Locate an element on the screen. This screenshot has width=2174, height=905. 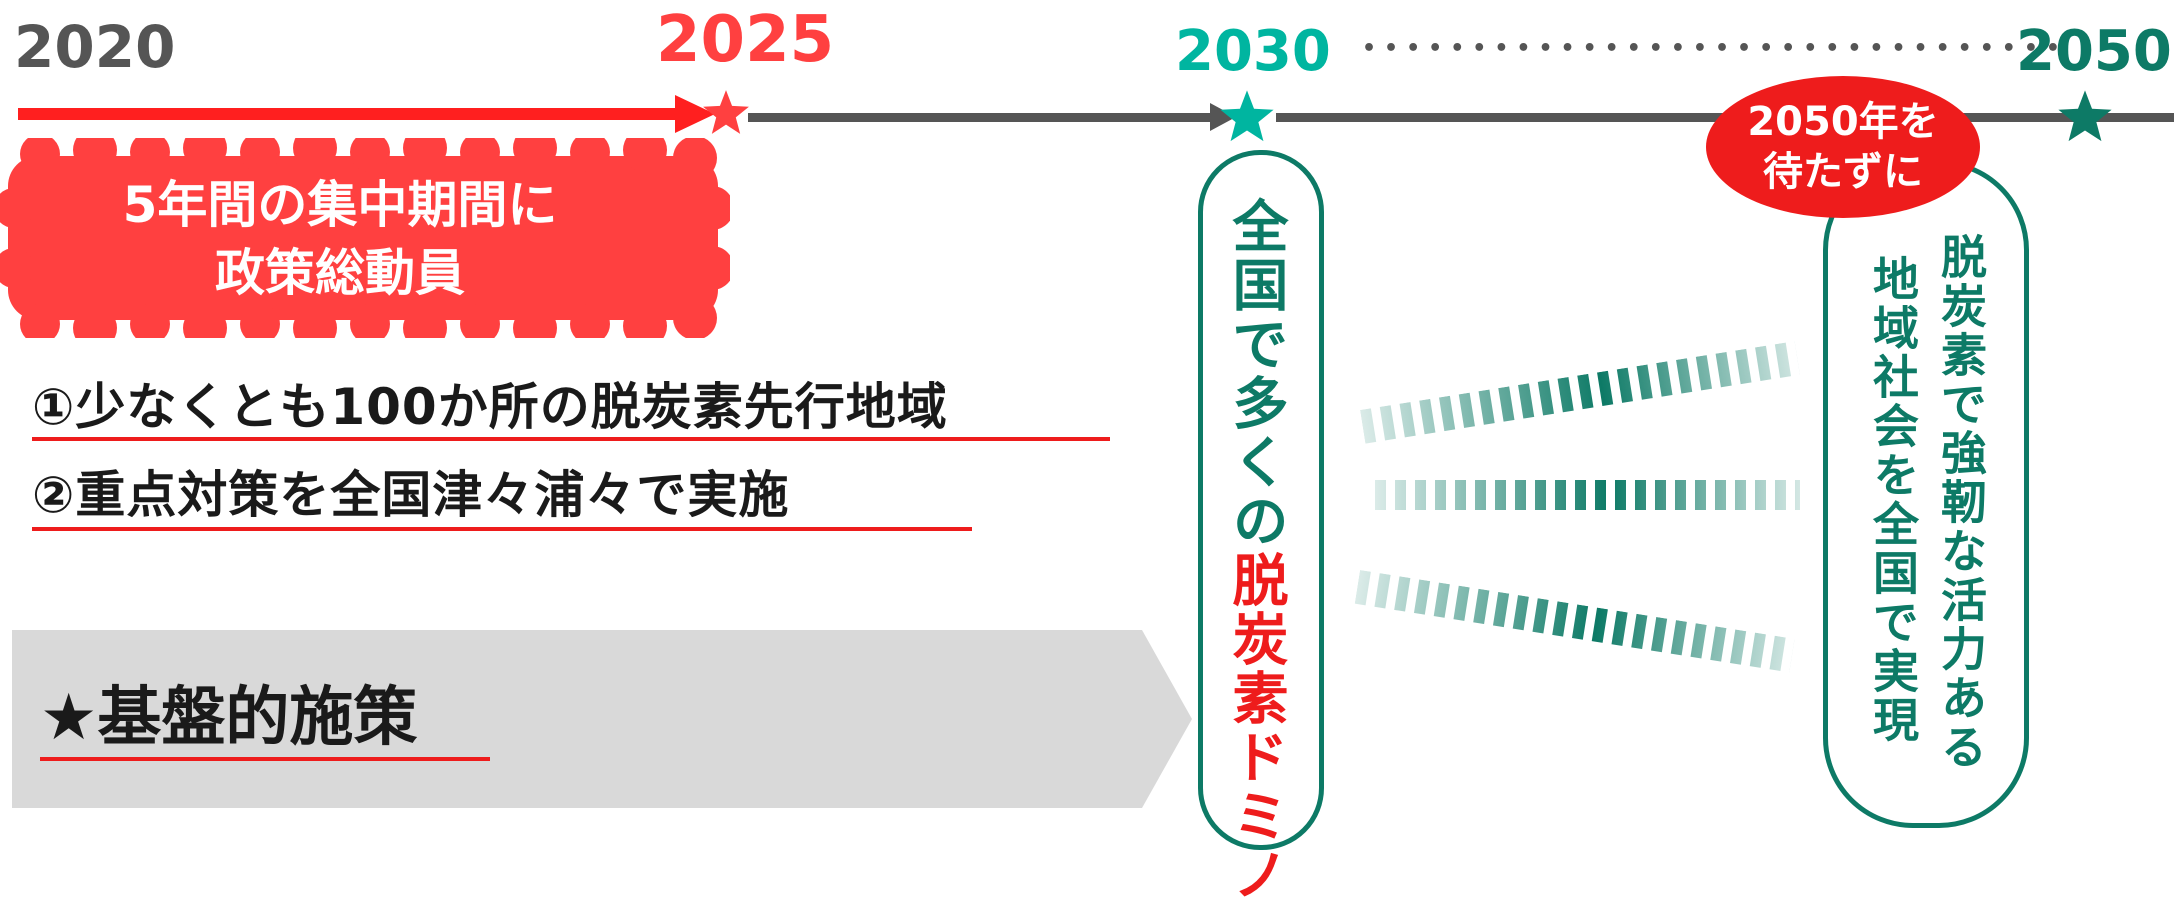
timeline-gray-segment is located at coordinates (983, 117).